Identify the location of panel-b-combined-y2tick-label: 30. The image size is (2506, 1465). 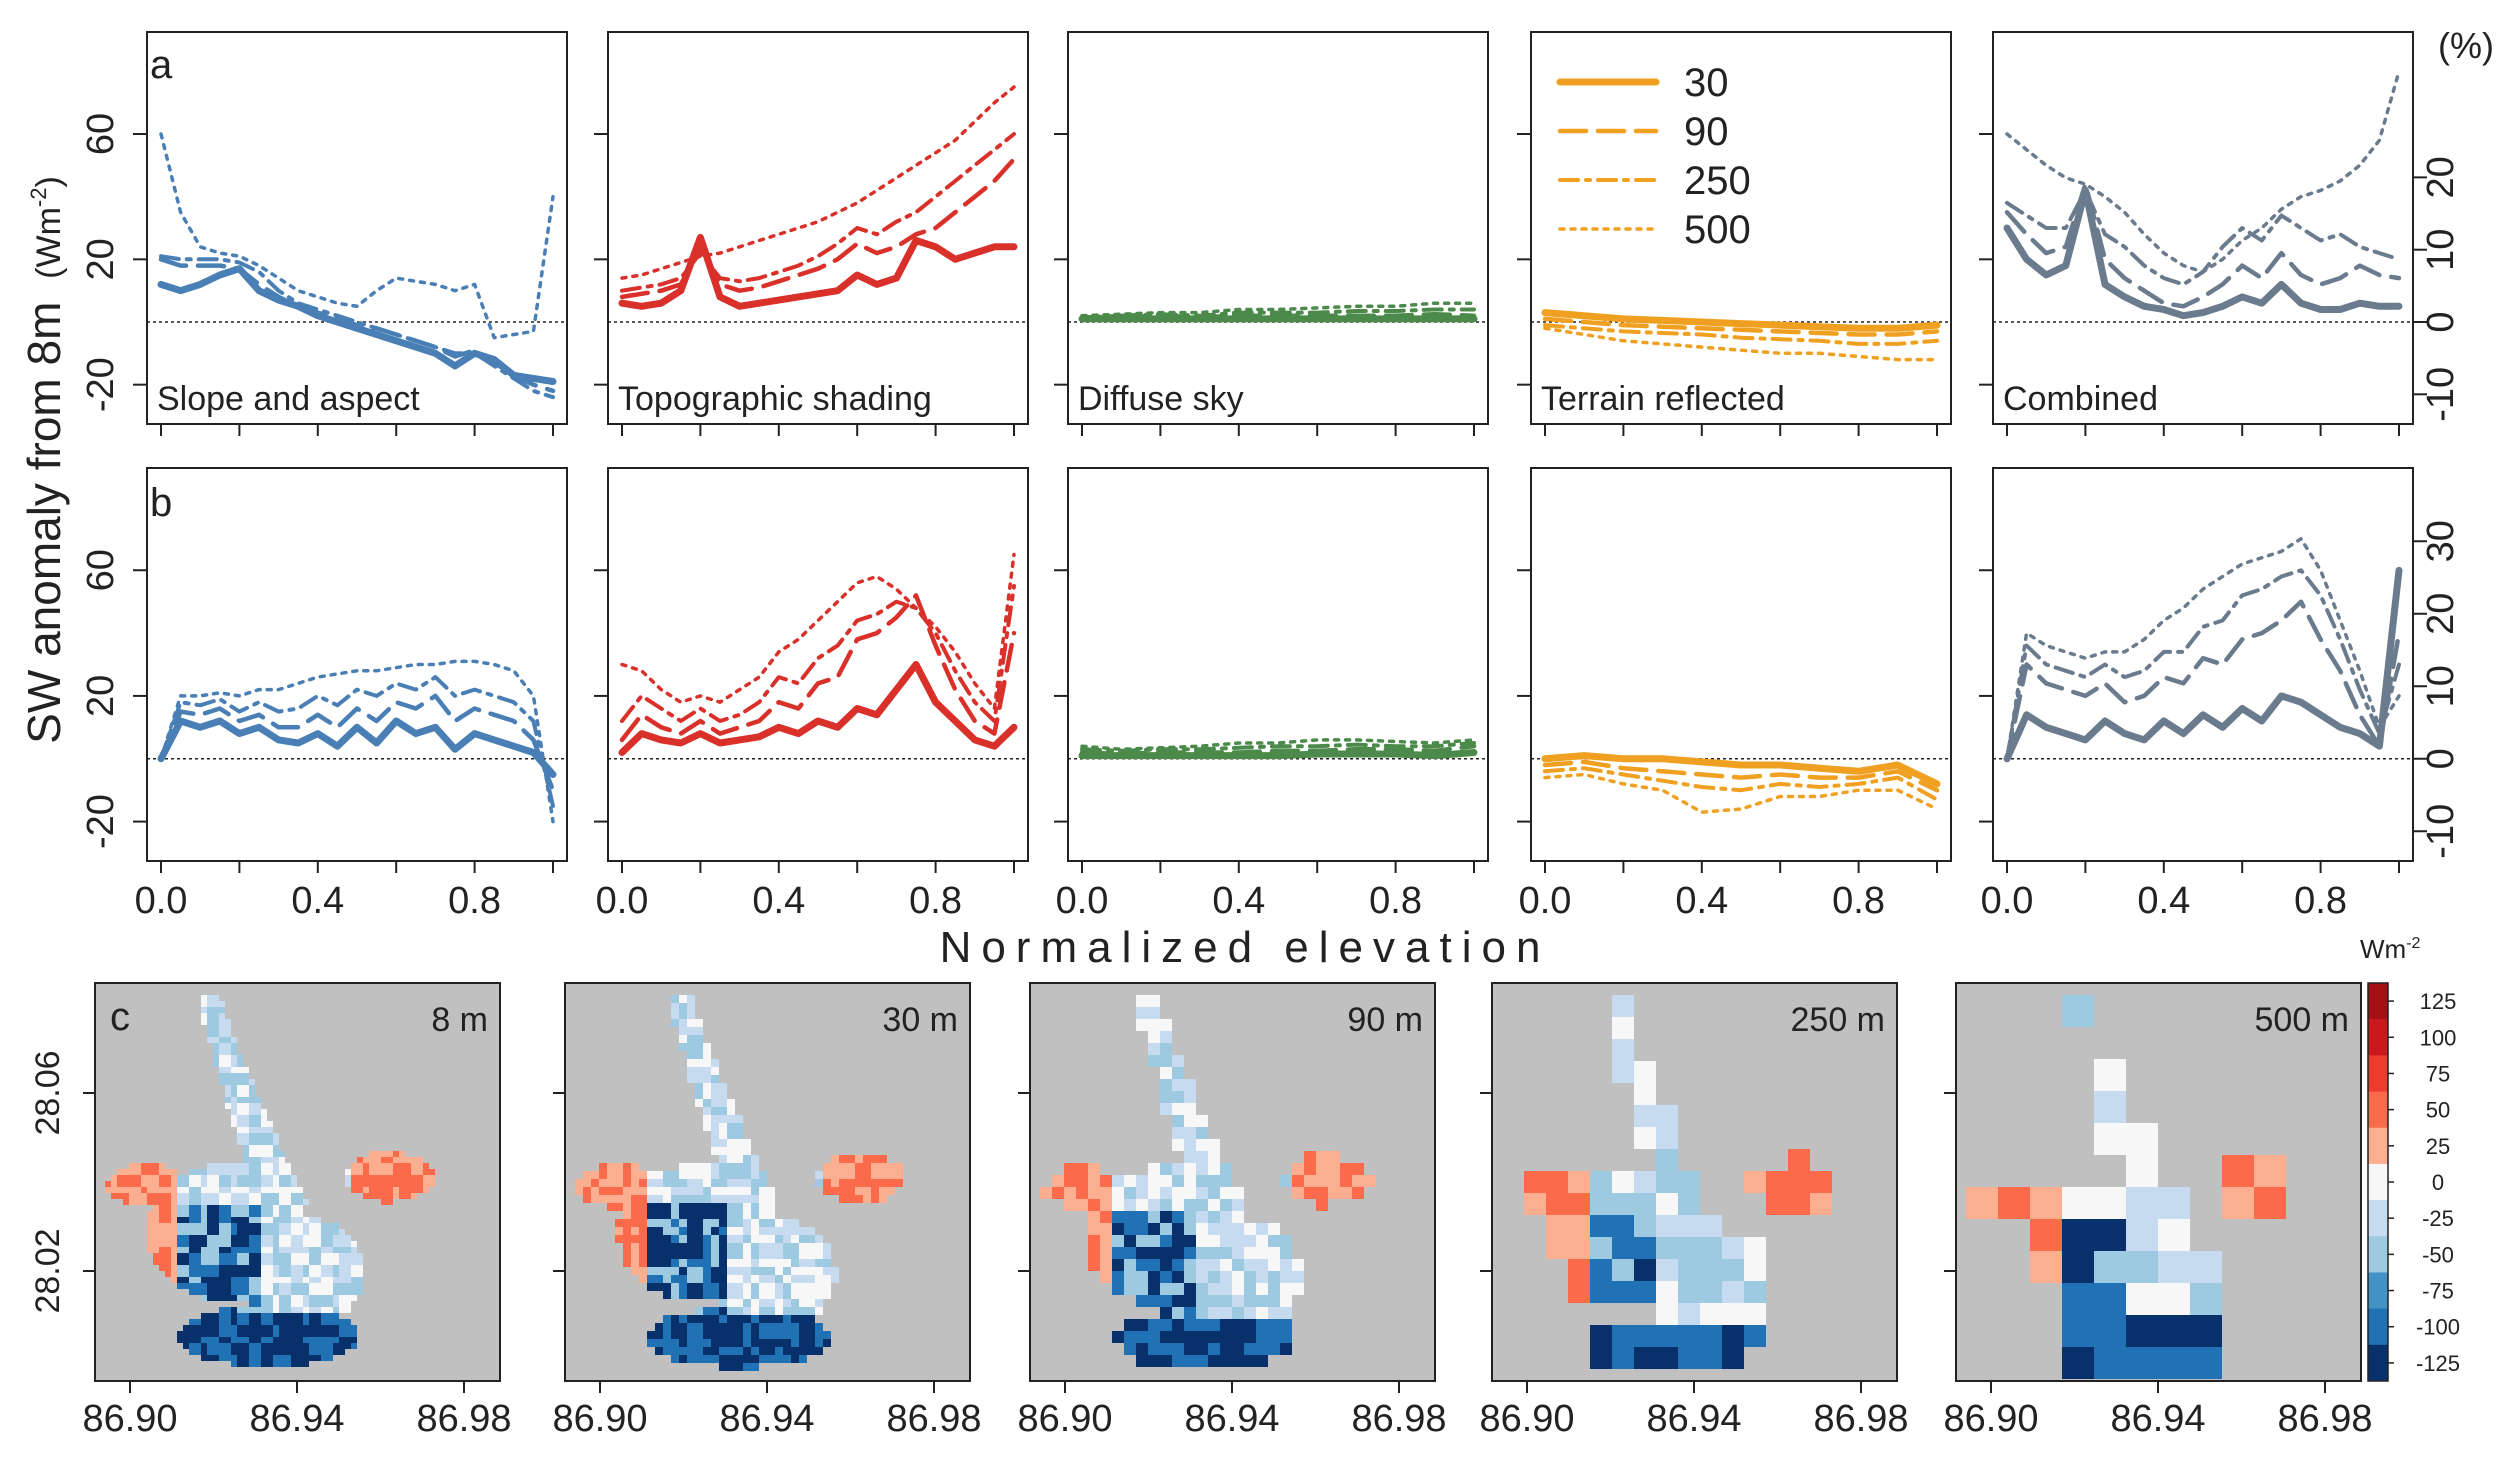
(2441, 541).